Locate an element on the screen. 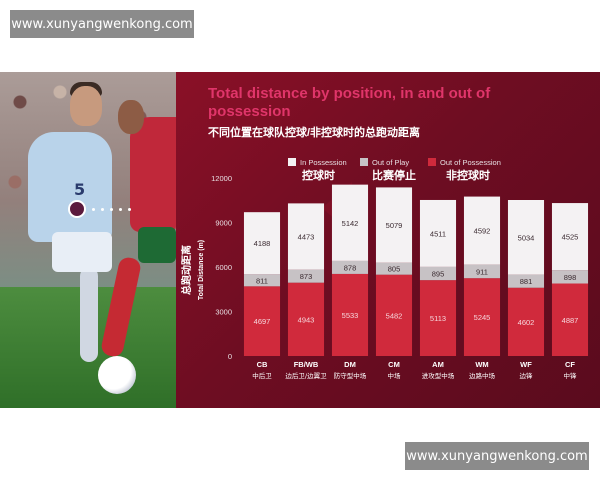 The height and width of the screenshot is (480, 600). y-tick-label: 6000 is located at coordinates (223, 267).